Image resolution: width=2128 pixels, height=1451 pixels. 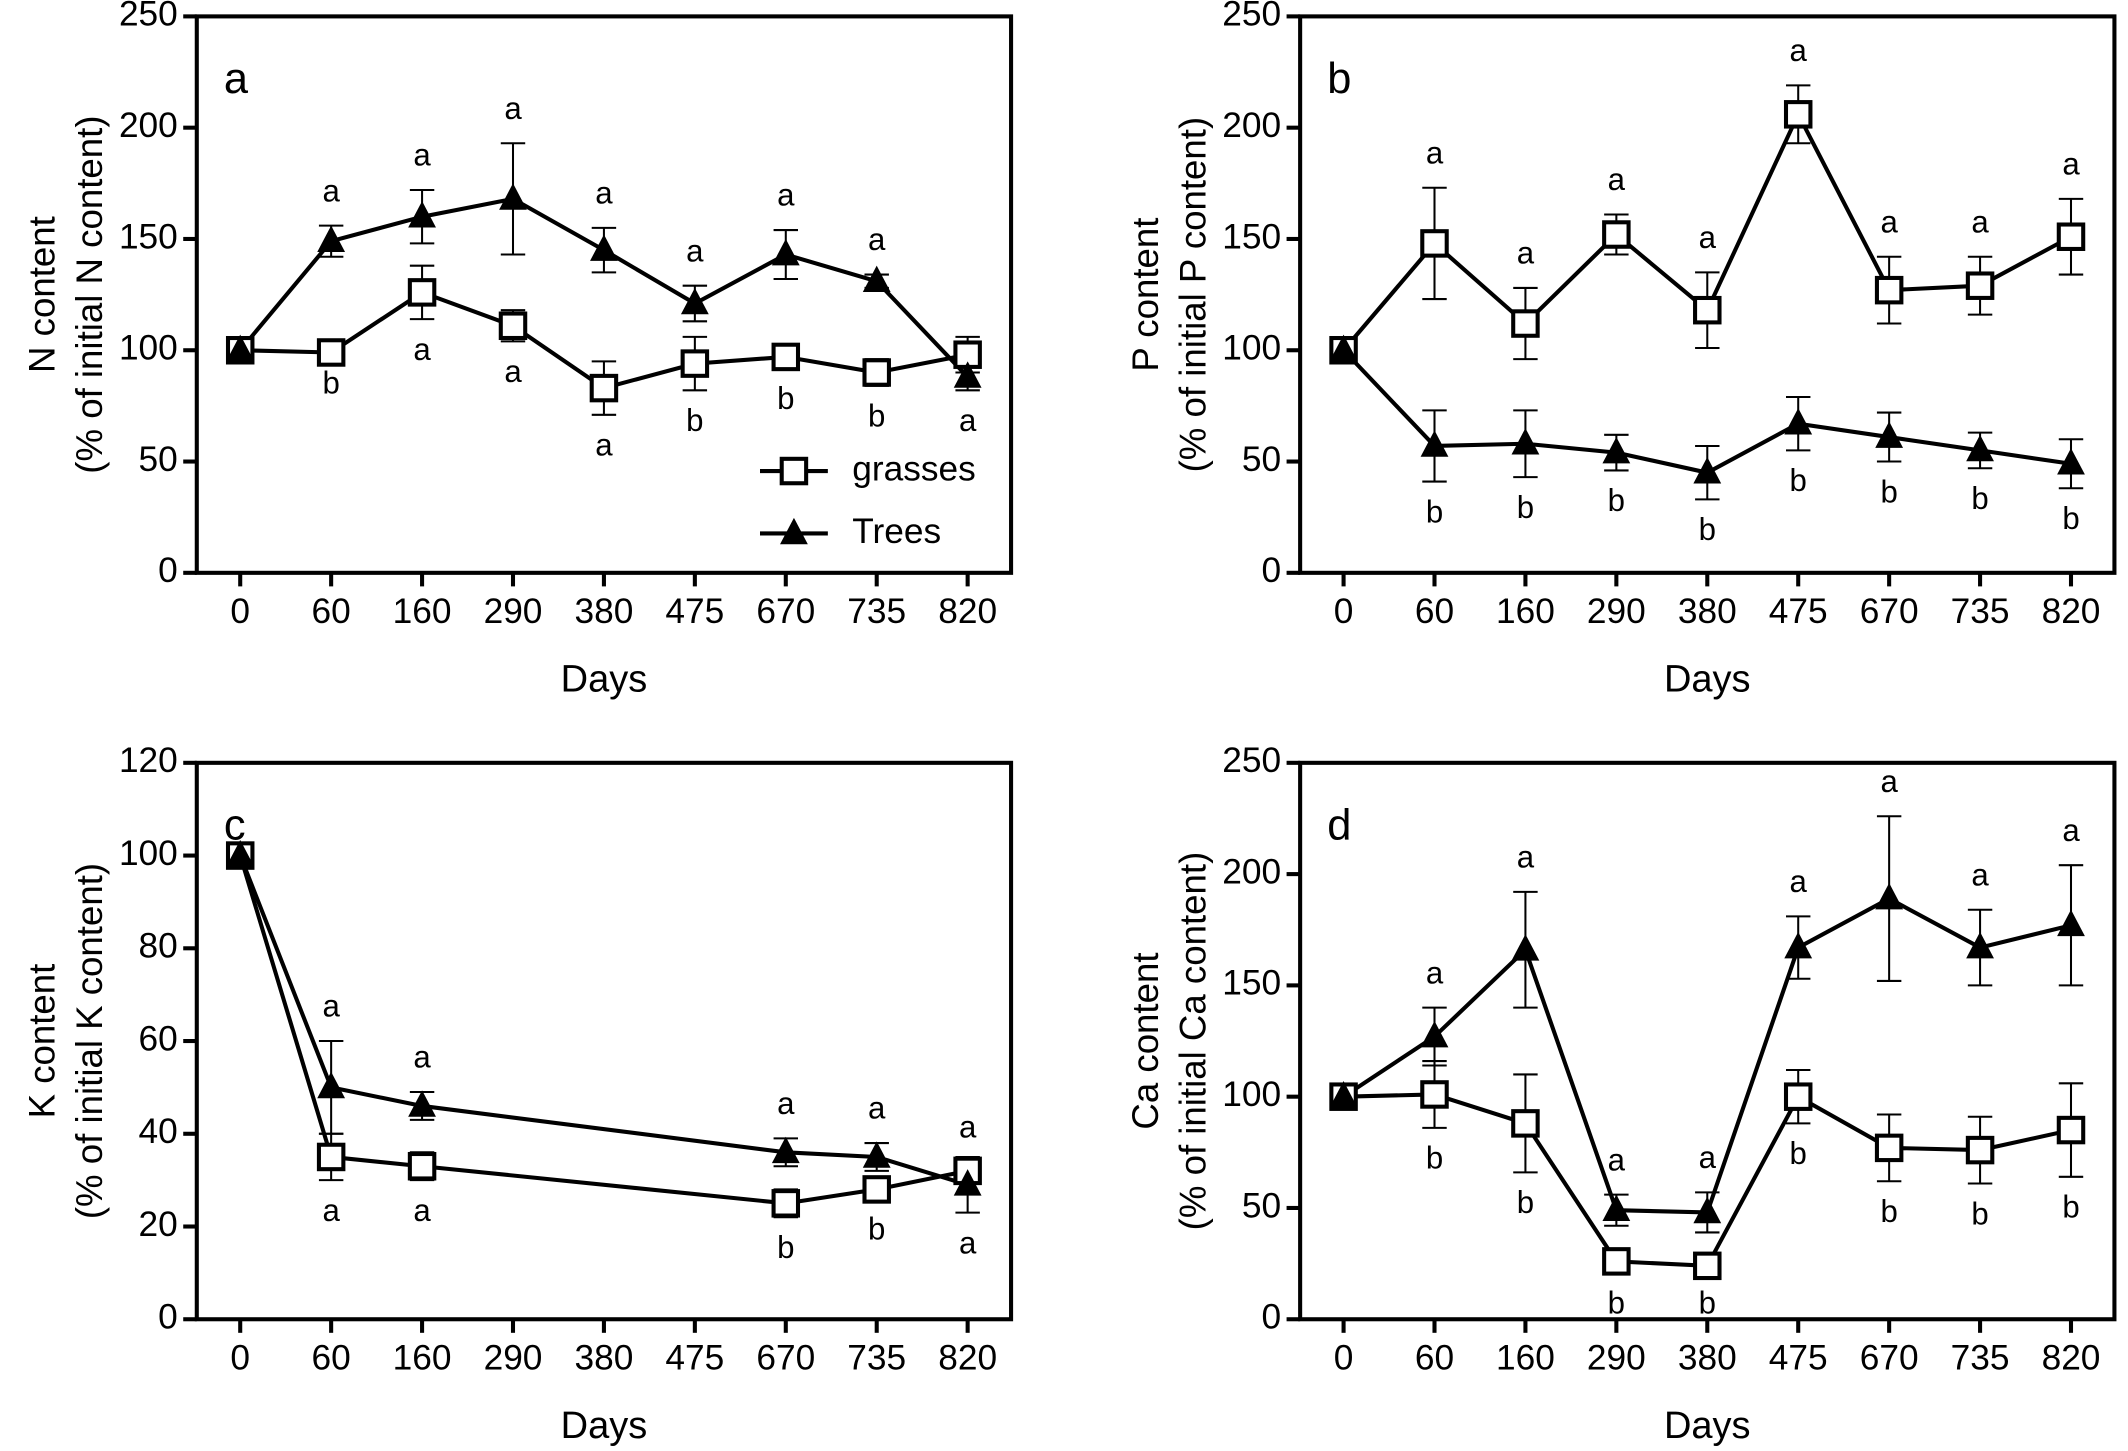 What do you see at coordinates (1251, 17) in the screenshot?
I see `y-tick-label: 250` at bounding box center [1251, 17].